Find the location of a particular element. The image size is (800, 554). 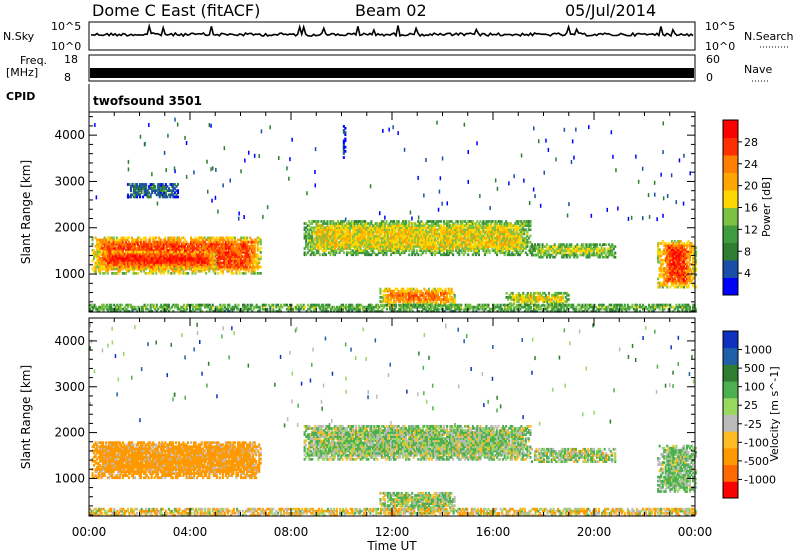

cpid-label: CPID is located at coordinates (20, 96).